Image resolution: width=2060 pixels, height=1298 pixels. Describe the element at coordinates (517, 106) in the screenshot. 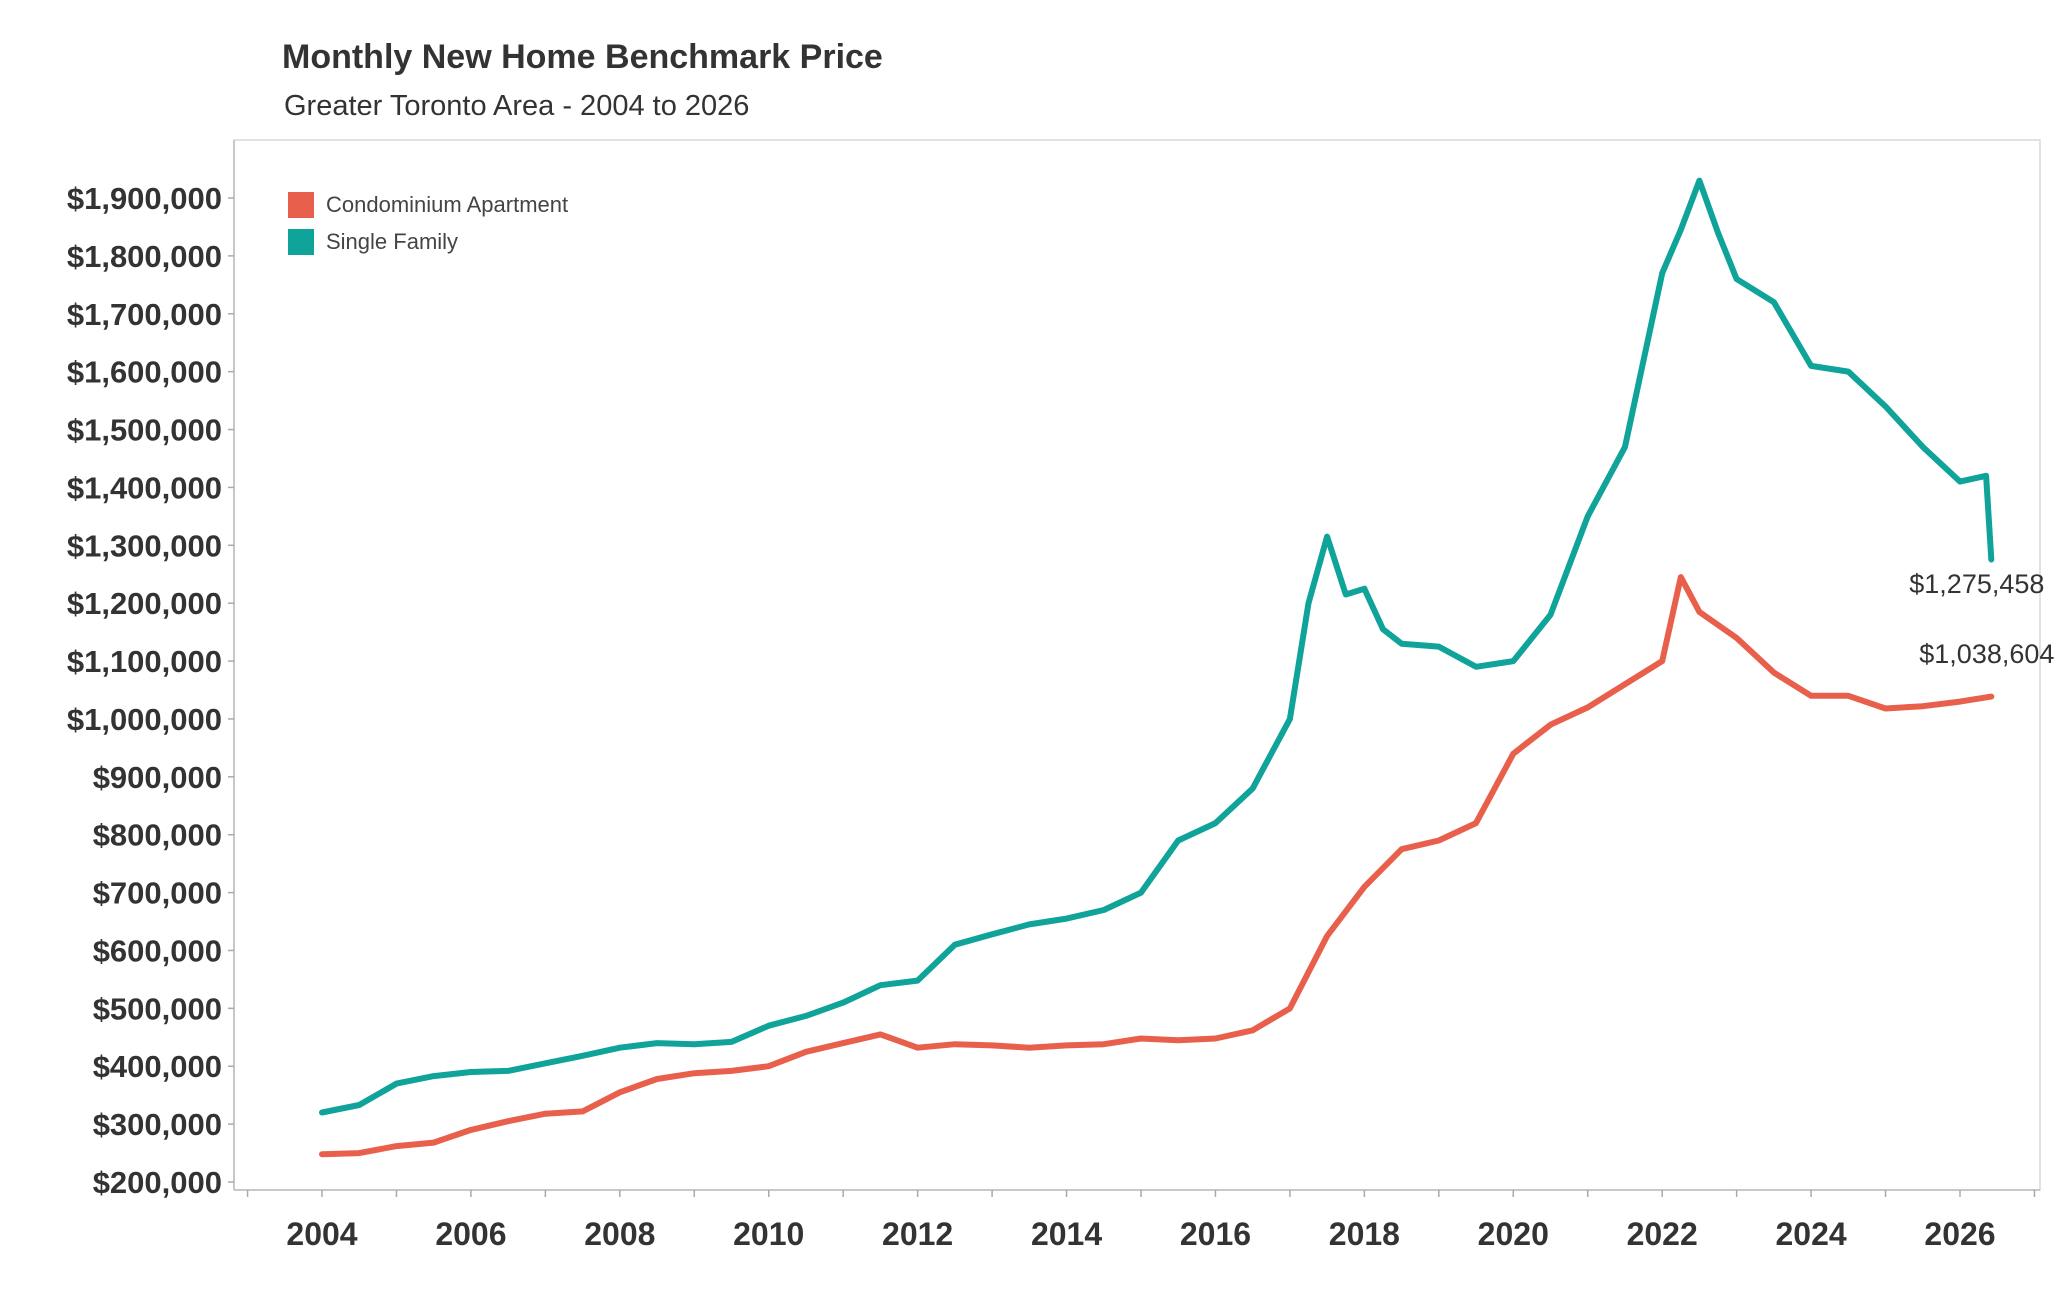

I see `chart-subtitle: Greater Toronto Area - 2004 to 2026` at that location.